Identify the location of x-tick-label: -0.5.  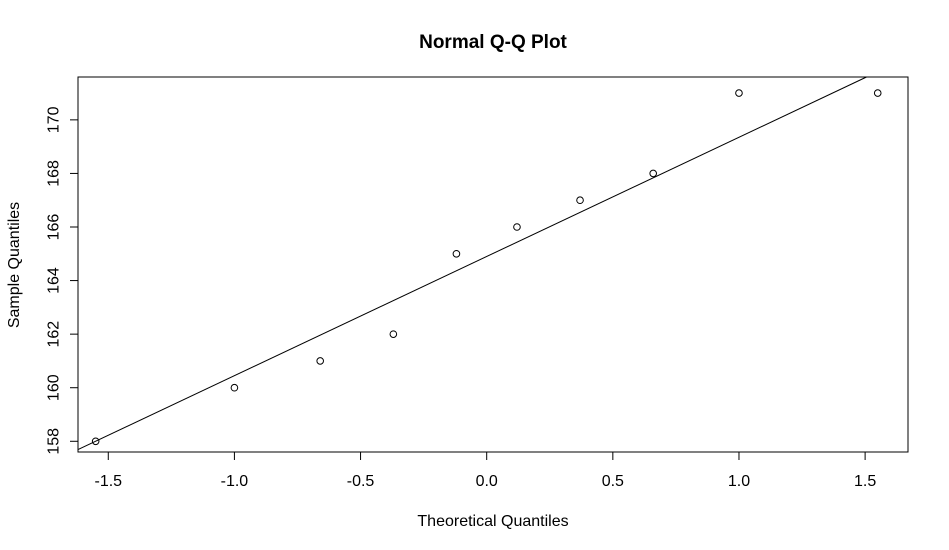
(361, 481).